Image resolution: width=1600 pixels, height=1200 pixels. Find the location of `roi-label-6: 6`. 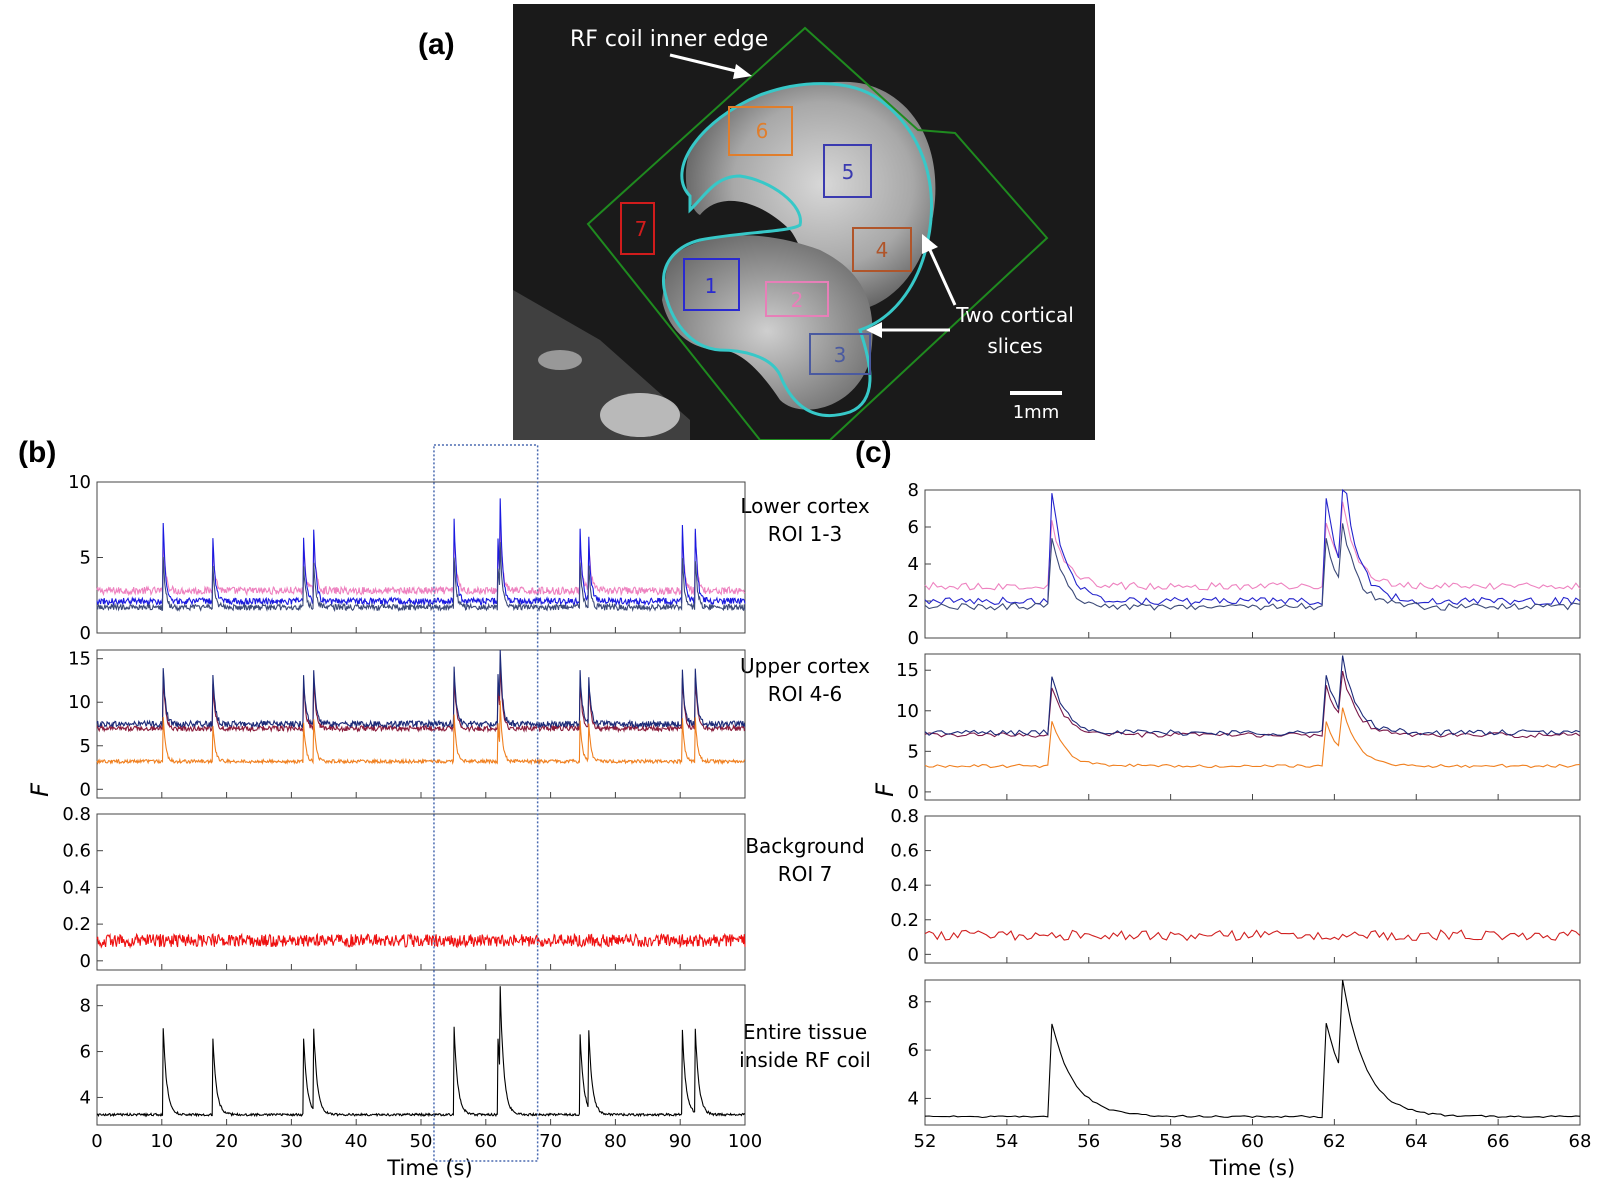

roi-label-6: 6 is located at coordinates (762, 131).